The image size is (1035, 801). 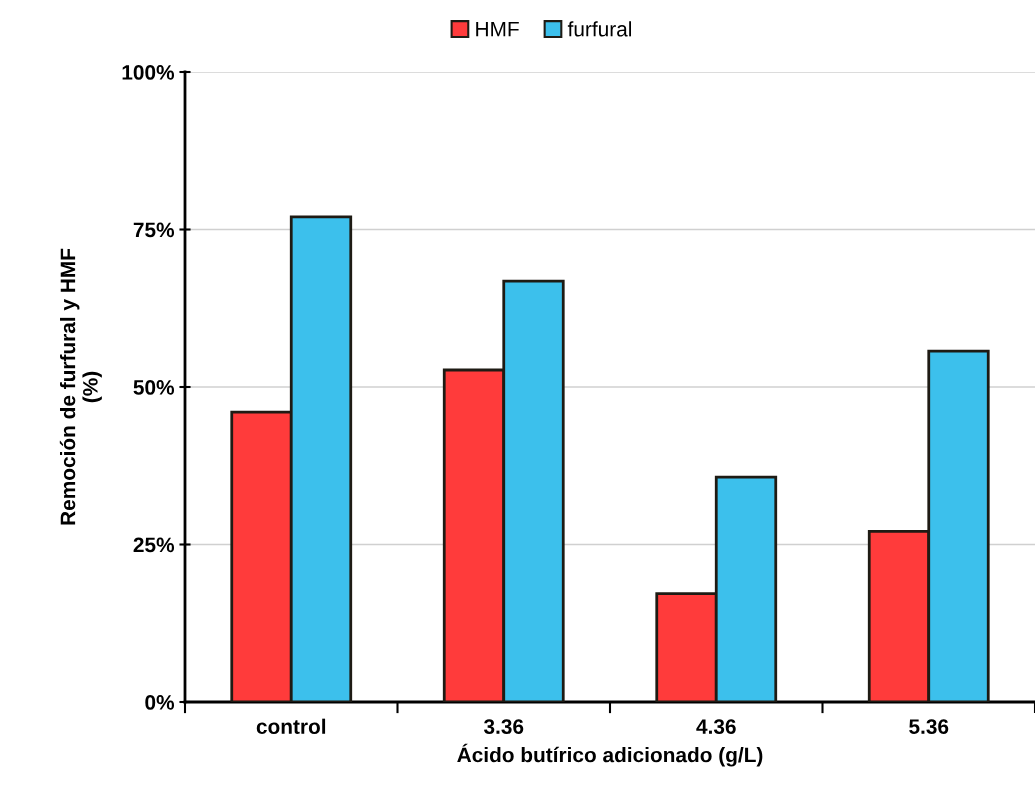 I want to click on y-tick-label: 75%, so click(x=154, y=230).